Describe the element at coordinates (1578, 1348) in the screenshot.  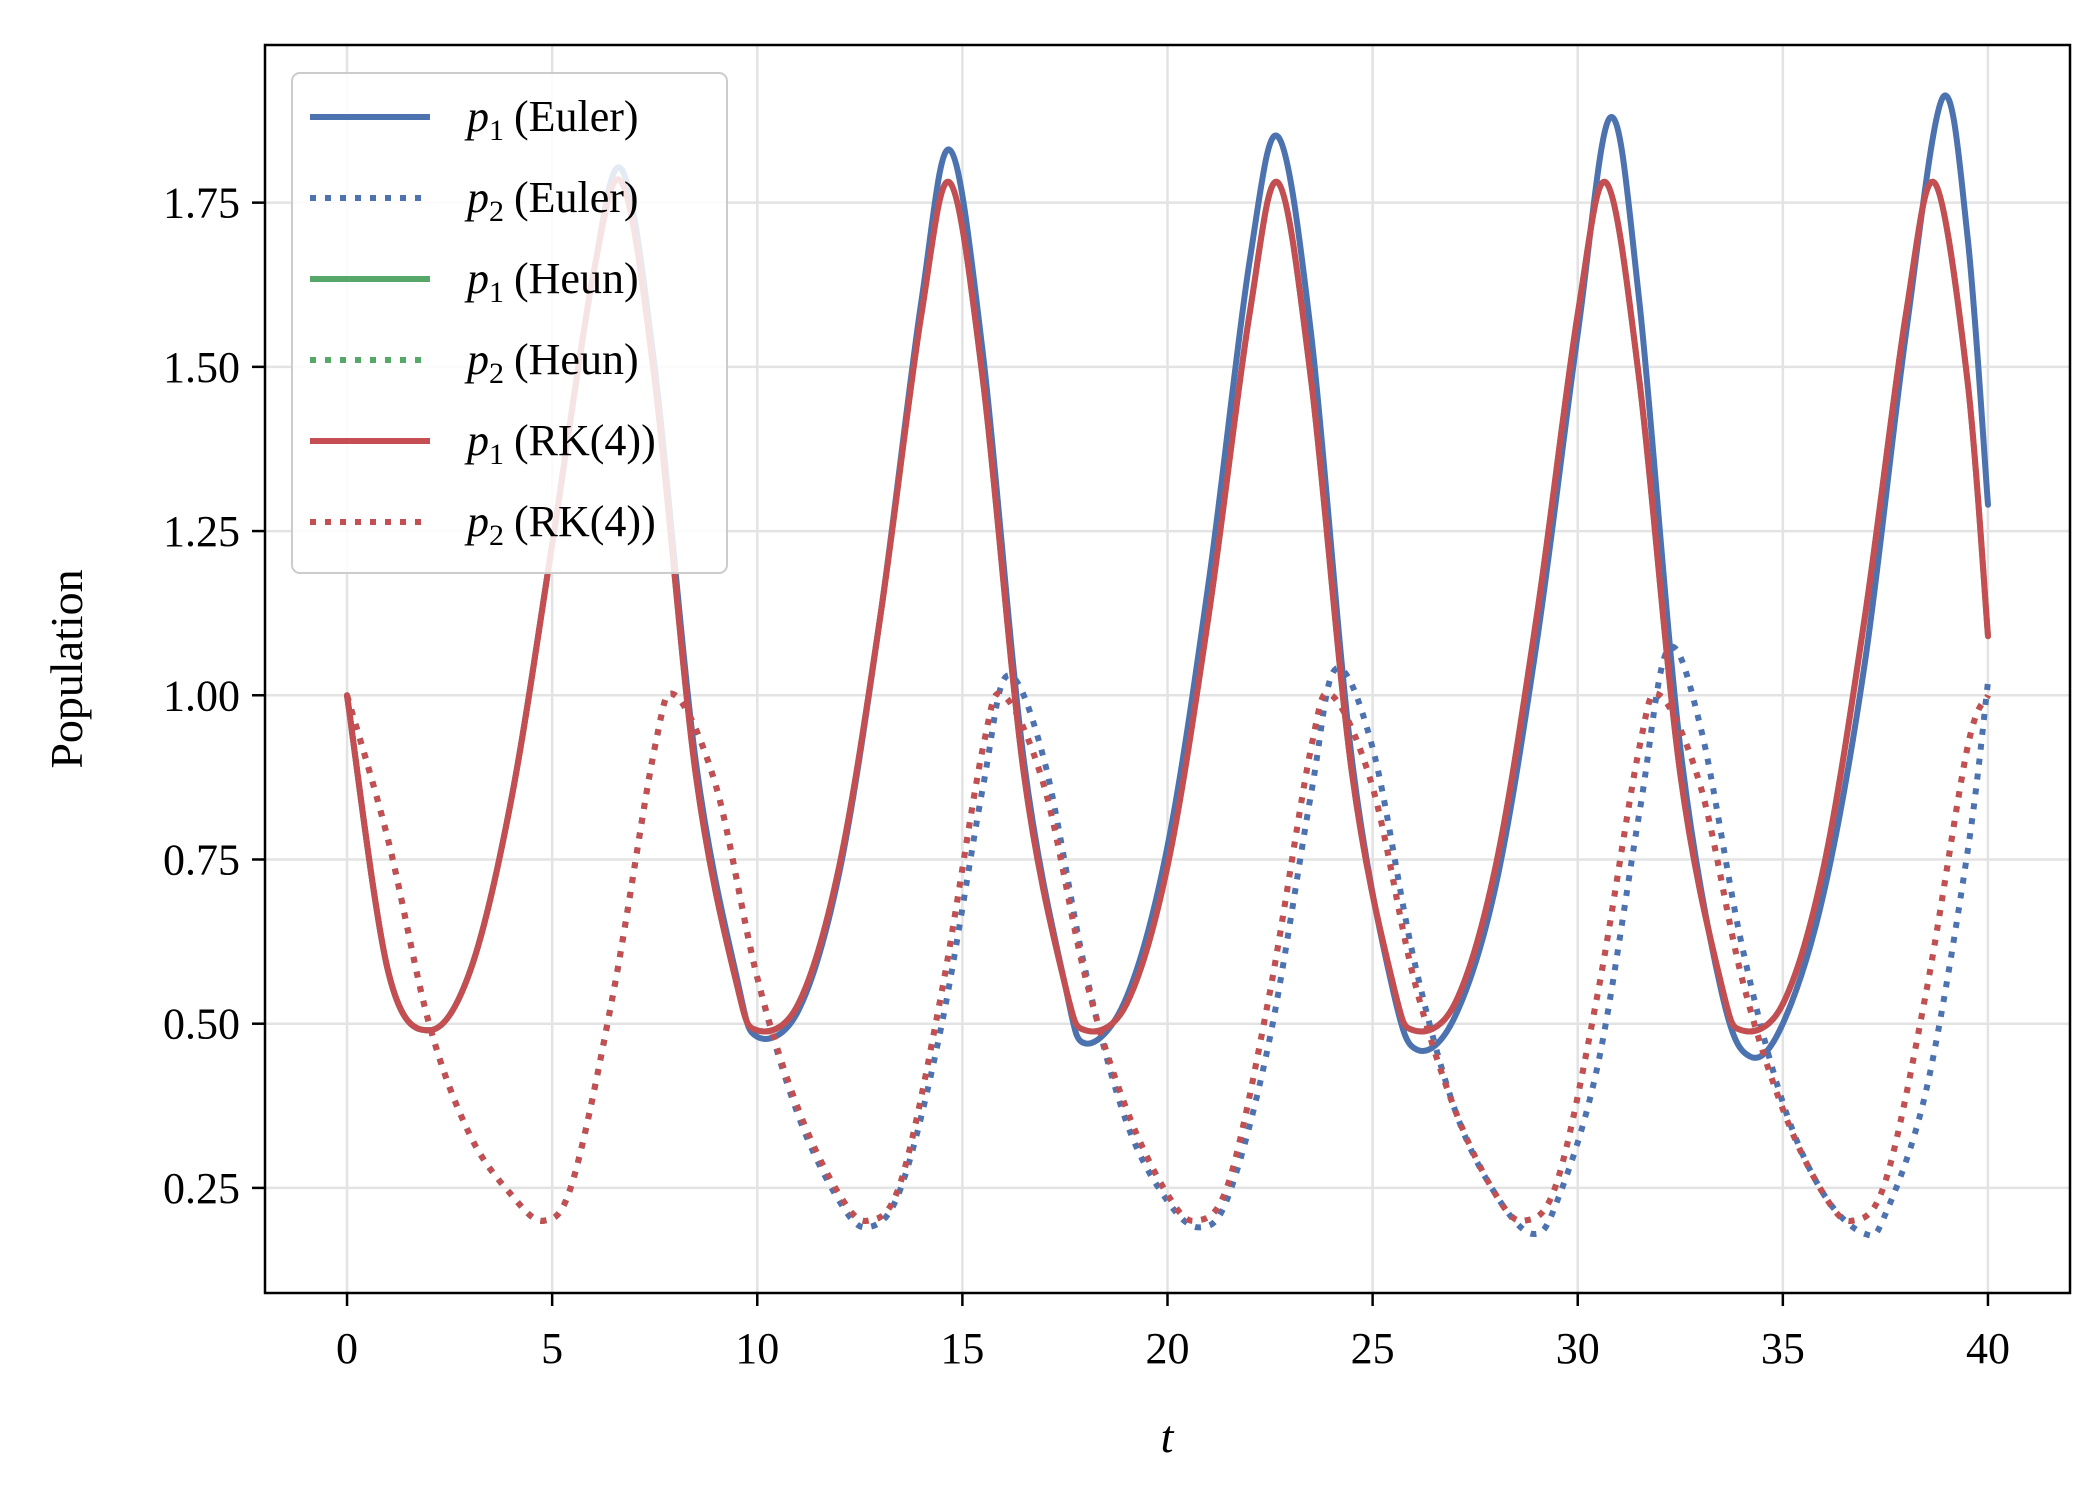
I see `x-tick-label: 30` at that location.